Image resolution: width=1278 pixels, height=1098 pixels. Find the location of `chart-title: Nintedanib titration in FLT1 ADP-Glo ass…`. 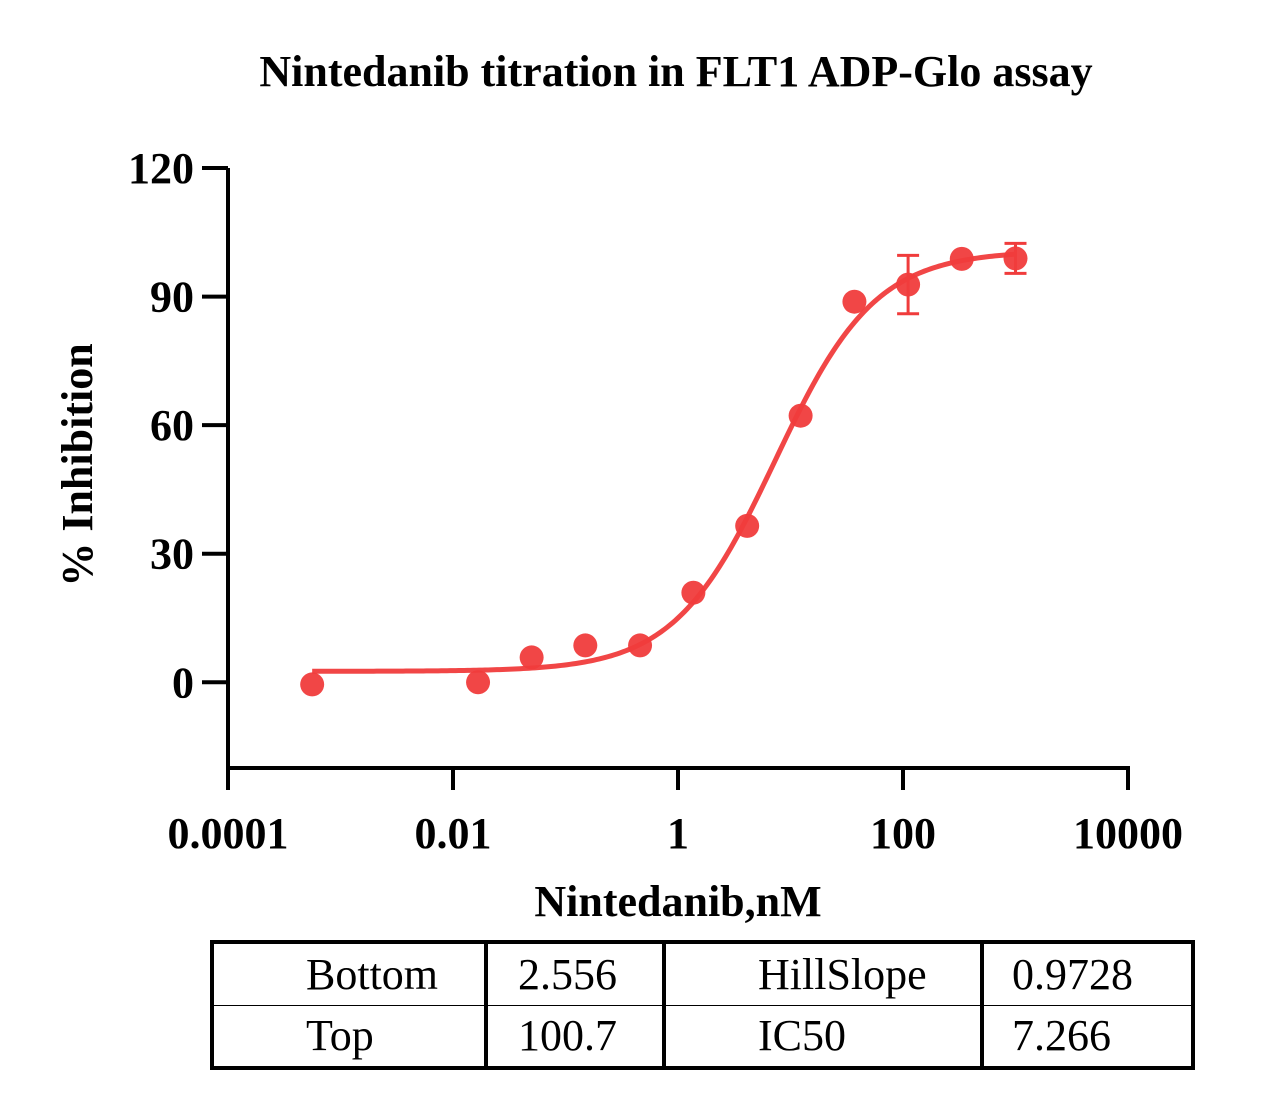

chart-title: Nintedanib titration in FLT1 ADP-Glo ass… is located at coordinates (675, 71).